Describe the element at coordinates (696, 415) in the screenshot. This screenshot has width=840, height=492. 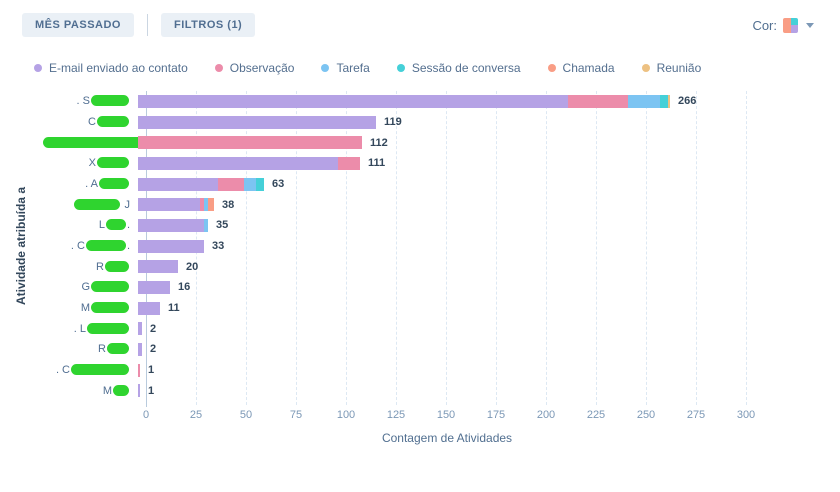
I see `x-axis-tick: 275` at that location.